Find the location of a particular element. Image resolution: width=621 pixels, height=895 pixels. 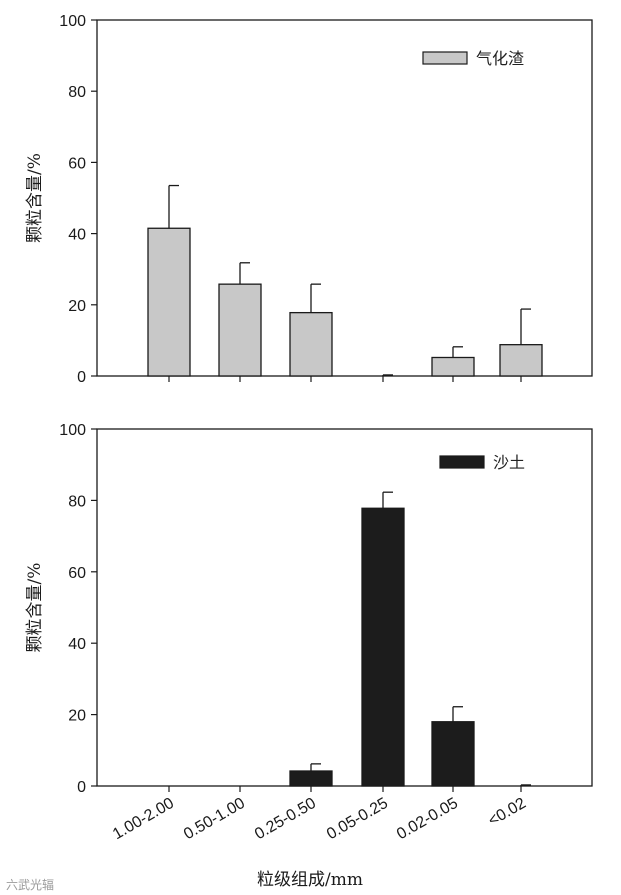

bottom-y-tick-label: 0 is located at coordinates (81, 787).